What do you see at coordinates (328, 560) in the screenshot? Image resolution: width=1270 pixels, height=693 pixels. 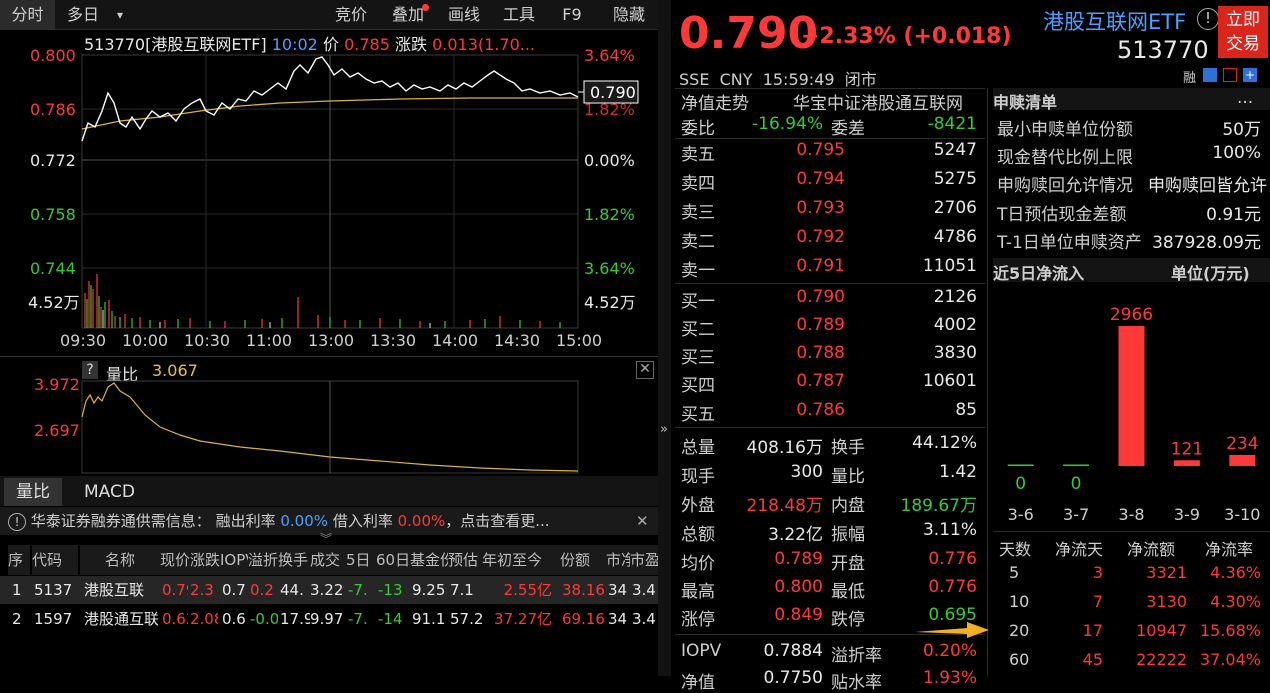 I see `col-header: 成交` at bounding box center [328, 560].